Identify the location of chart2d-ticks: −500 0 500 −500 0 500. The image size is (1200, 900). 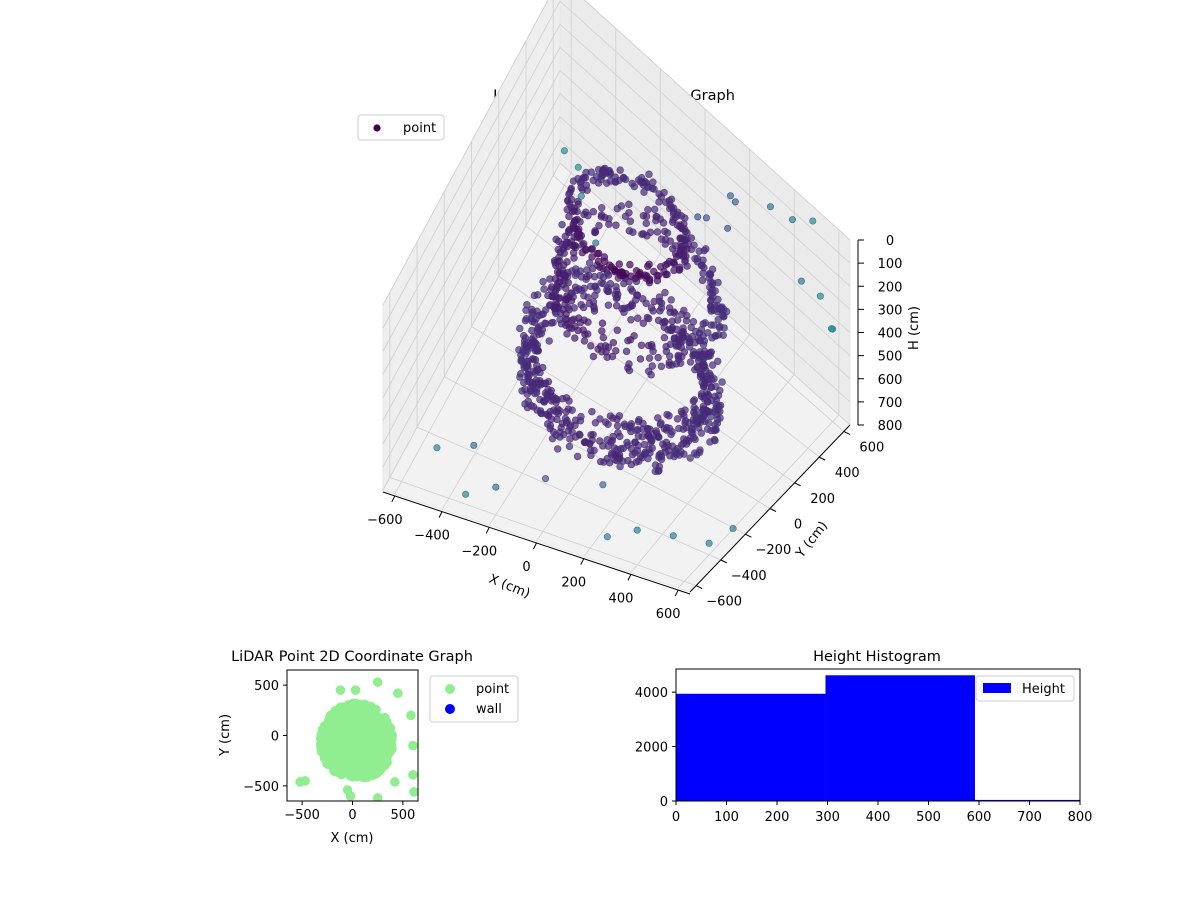
(329, 751).